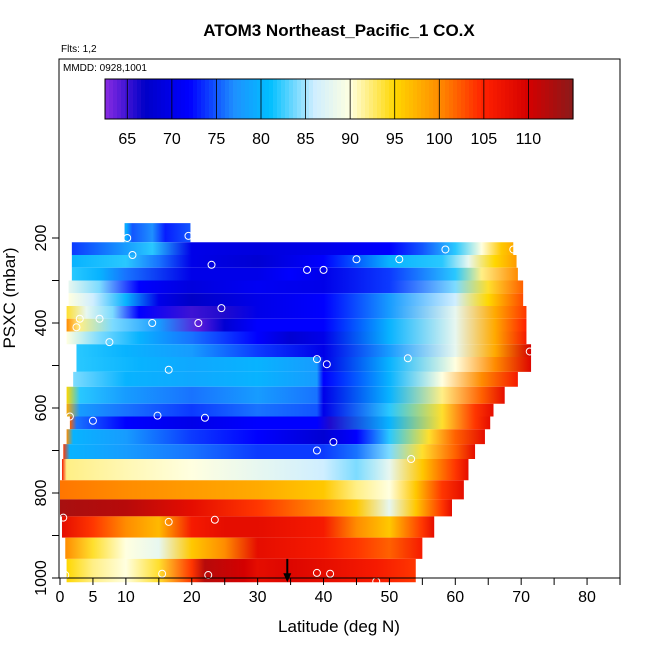 Image resolution: width=650 pixels, height=655 pixels. Describe the element at coordinates (79, 49) in the screenshot. I see `flights-note: Flts: 1,2` at that location.